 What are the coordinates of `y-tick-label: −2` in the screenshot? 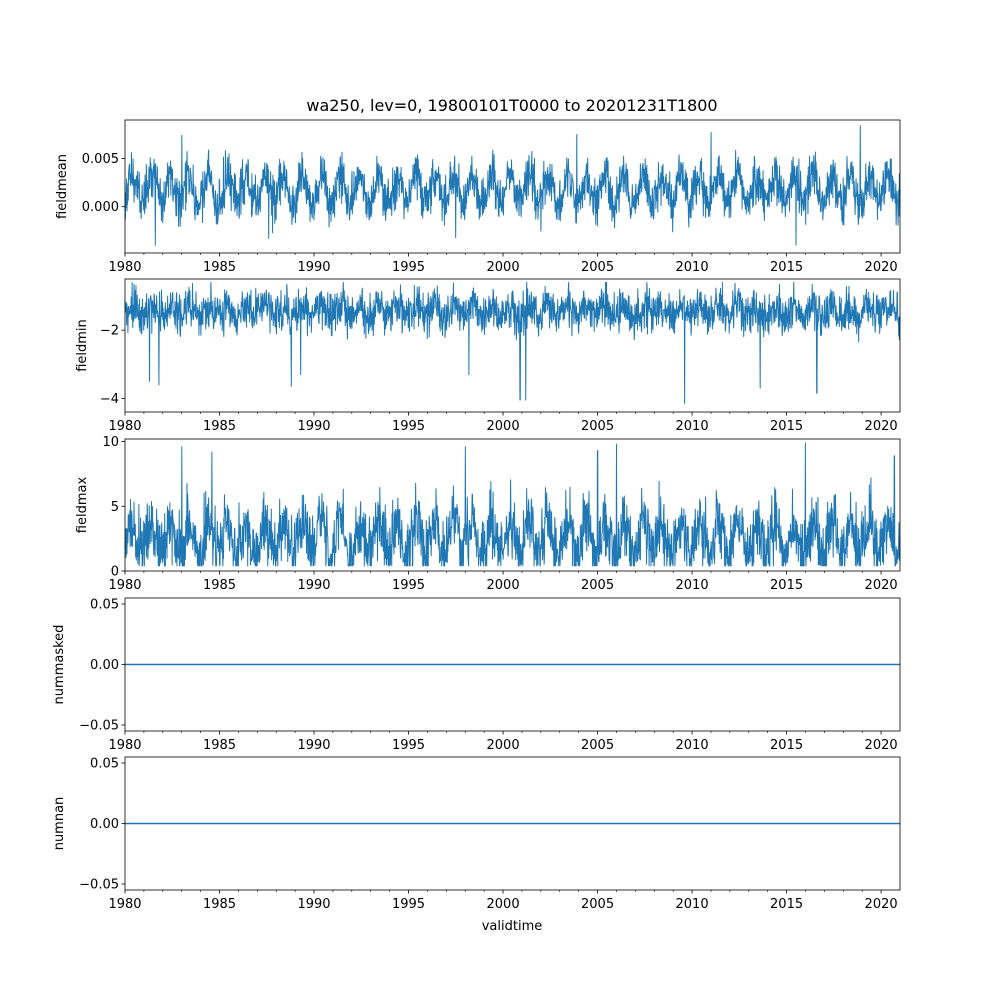 It's located at (109, 331).